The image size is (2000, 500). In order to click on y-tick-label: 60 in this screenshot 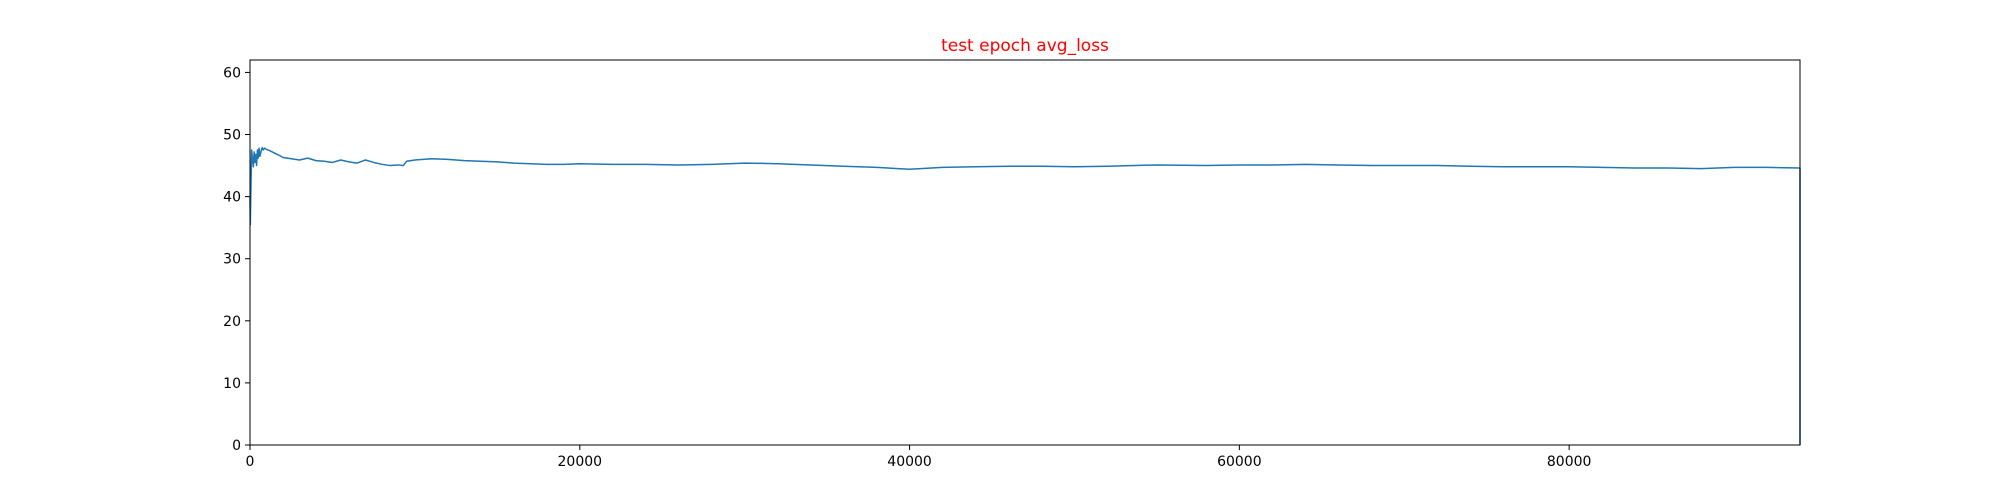, I will do `click(232, 73)`.